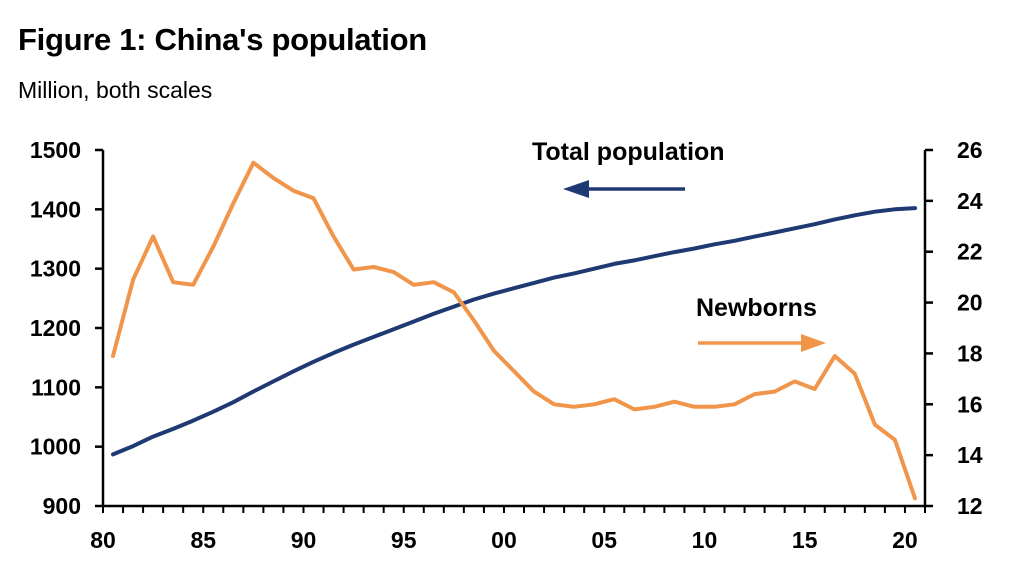 Image resolution: width=1024 pixels, height=584 pixels. I want to click on x-tick-label: 20, so click(905, 540).